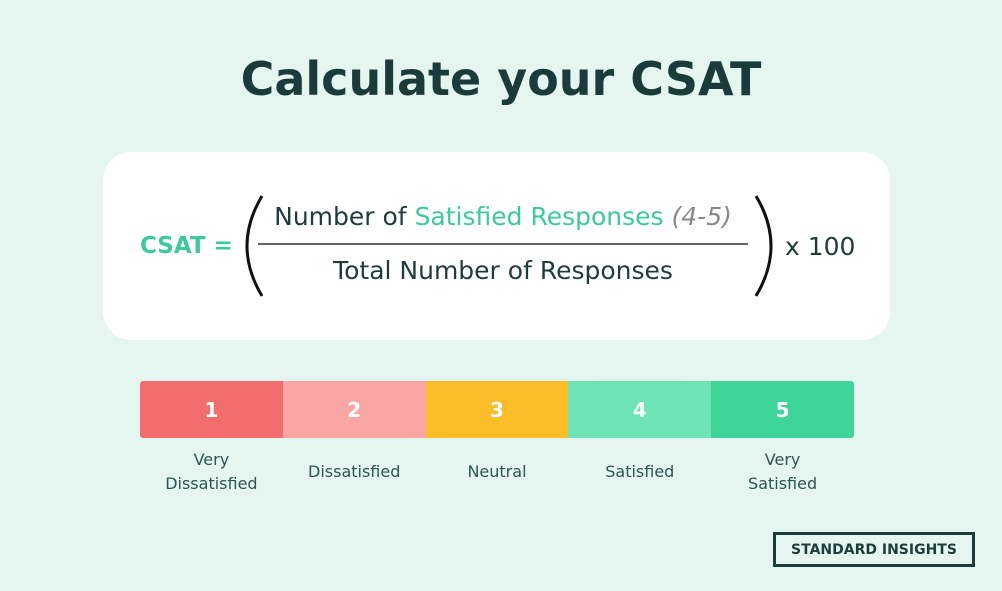  I want to click on scale-label: Satisfied, so click(639, 472).